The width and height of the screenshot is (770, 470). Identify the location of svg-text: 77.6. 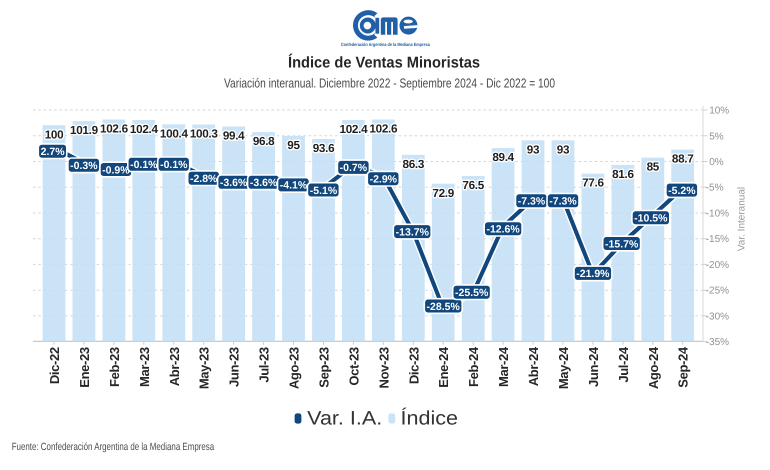
(593, 183).